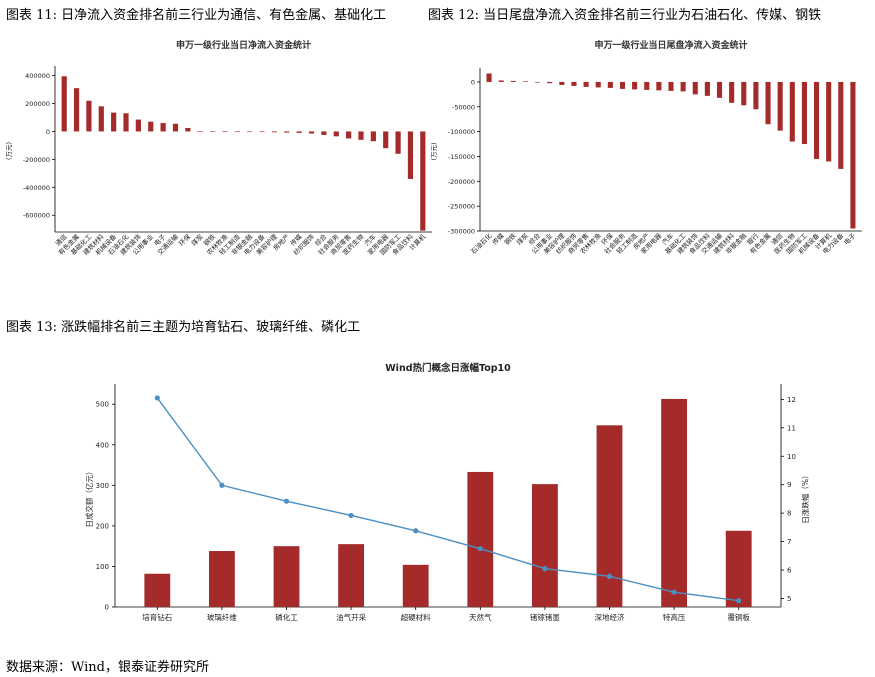  I want to click on chart3-right-tick-label: 6, so click(789, 571).